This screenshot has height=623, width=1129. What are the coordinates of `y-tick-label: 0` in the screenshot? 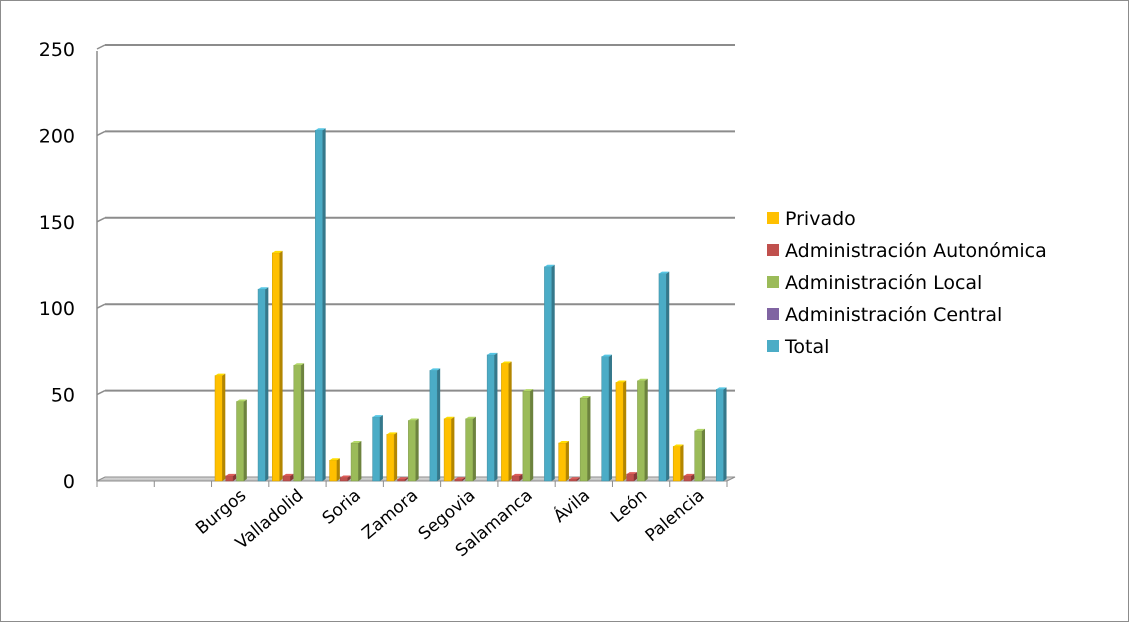 It's located at (69, 482).